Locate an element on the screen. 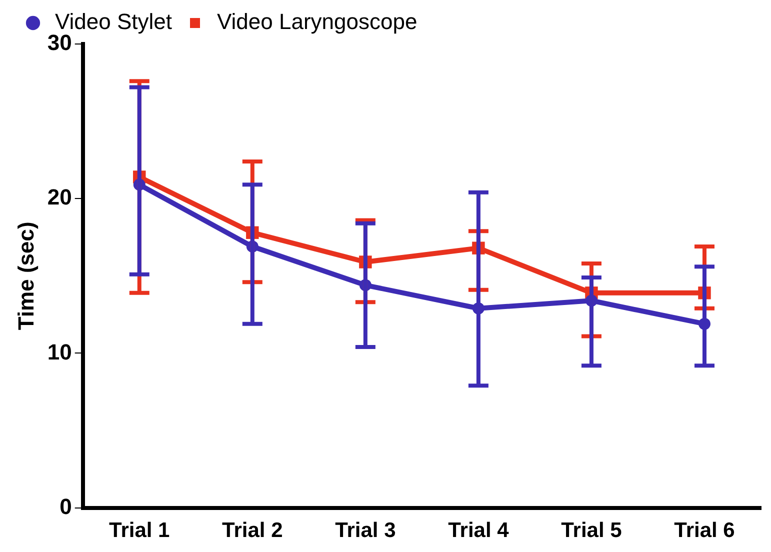  y-tick-label: 0 is located at coordinates (66, 506).